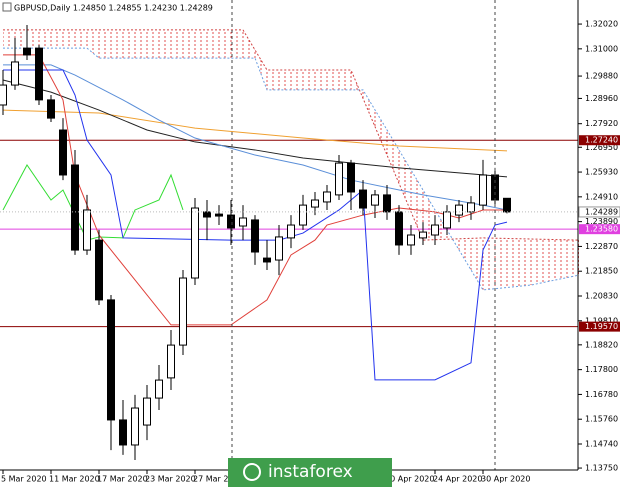 The height and width of the screenshot is (487, 620). Describe the element at coordinates (122, 479) in the screenshot. I see `x-tick-label: 17 Mar 2020` at that location.